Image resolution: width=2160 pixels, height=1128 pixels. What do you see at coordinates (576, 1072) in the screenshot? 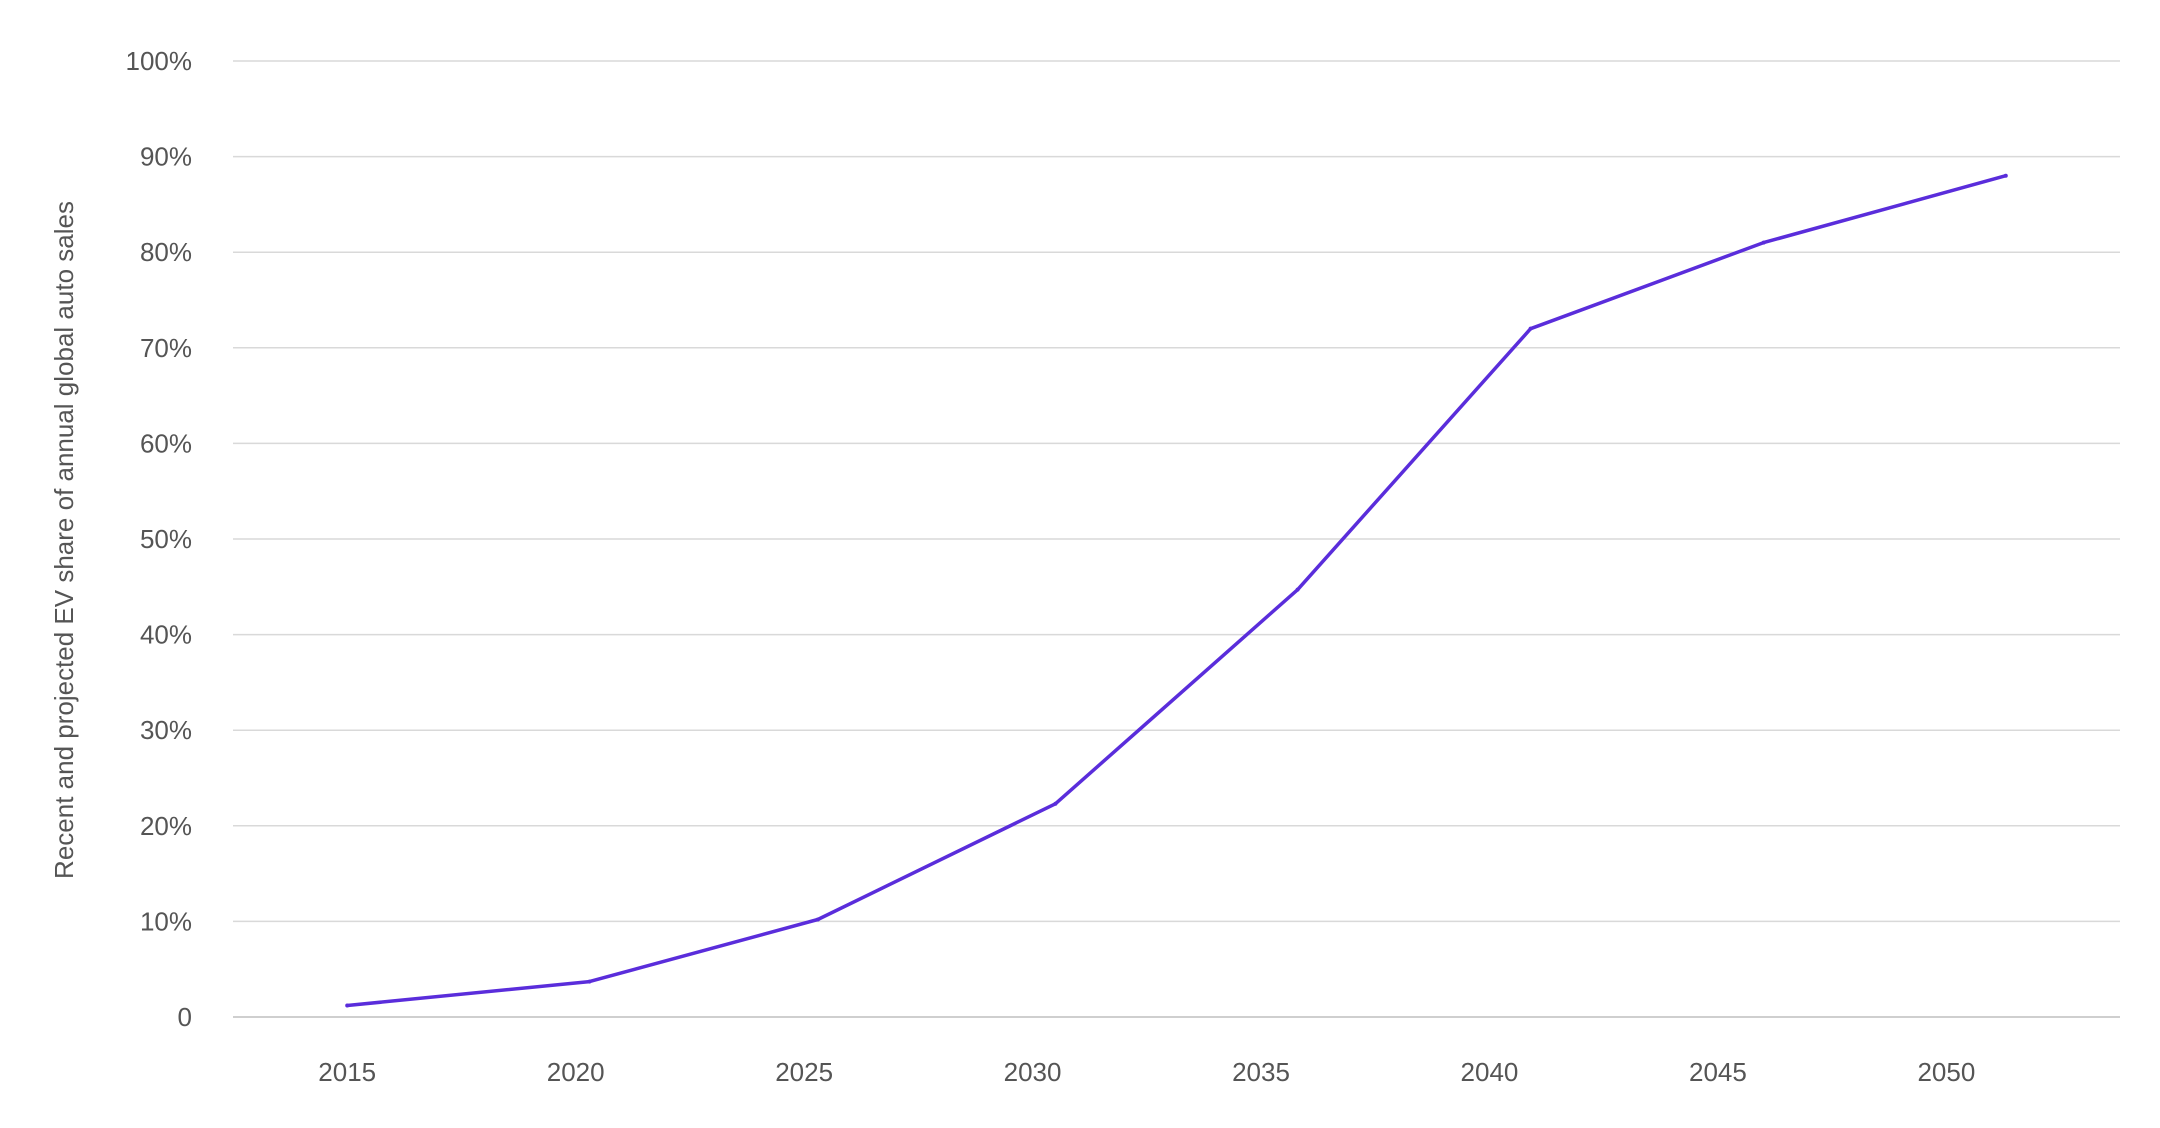
I see `x-tick-label: 2020` at bounding box center [576, 1072].